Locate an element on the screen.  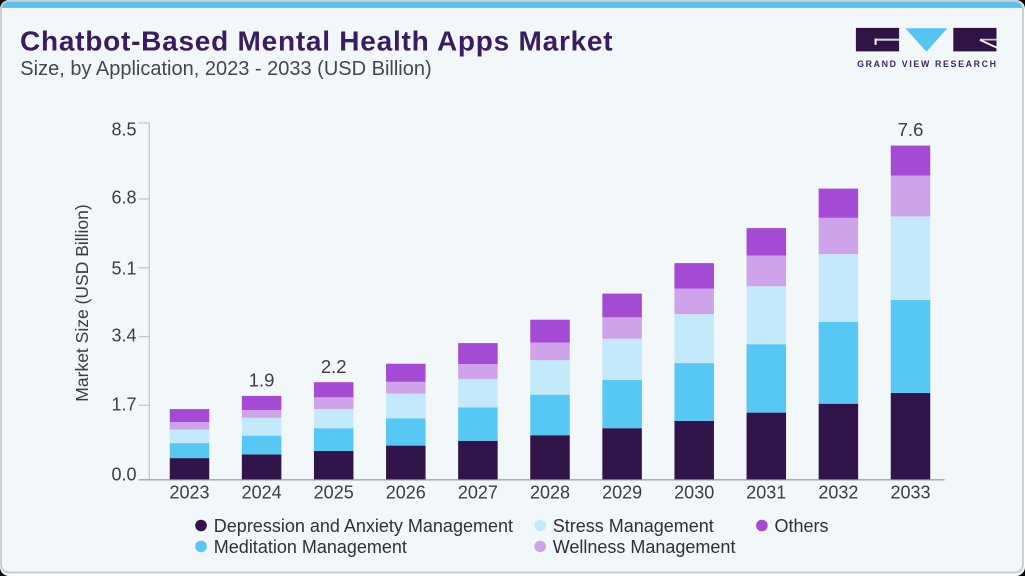
svg-text: Wellness Management is located at coordinates (644, 547).